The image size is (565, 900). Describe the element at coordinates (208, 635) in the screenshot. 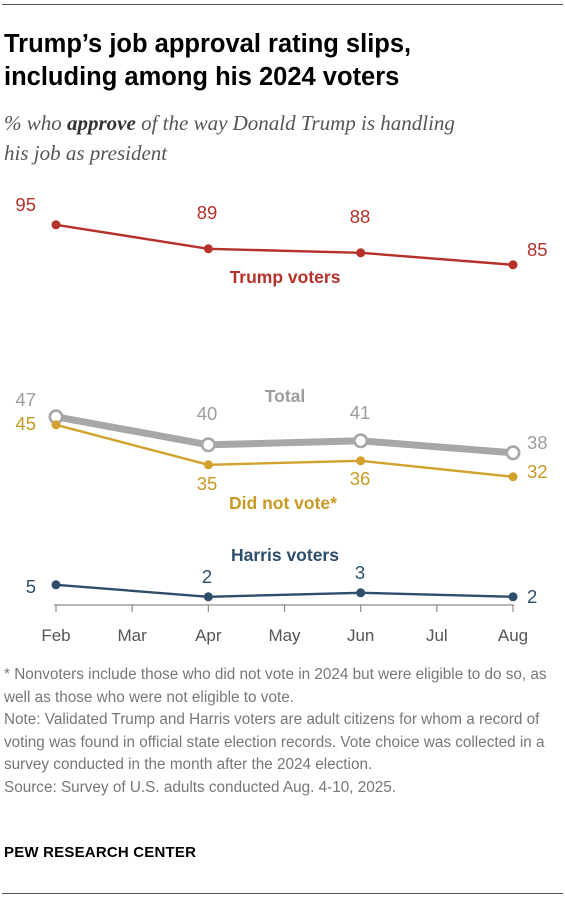

I see `x-tick-label-apr: Apr` at that location.